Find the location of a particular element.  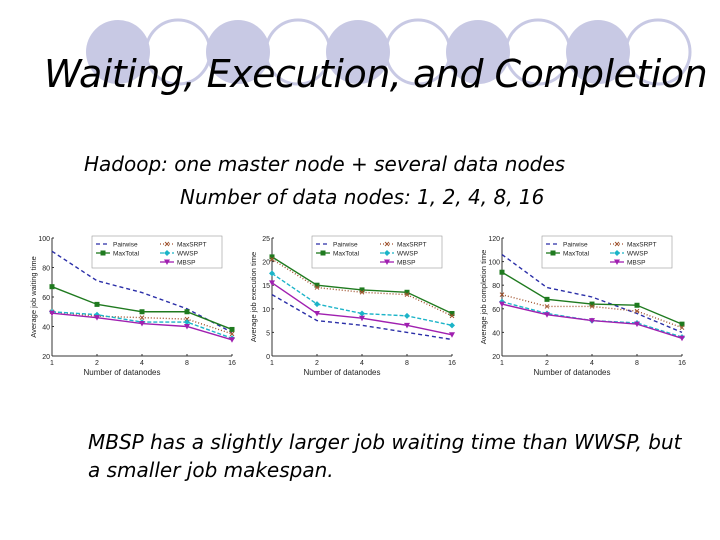

y-axis-label: Average job completion time is located at coordinates (483, 297).